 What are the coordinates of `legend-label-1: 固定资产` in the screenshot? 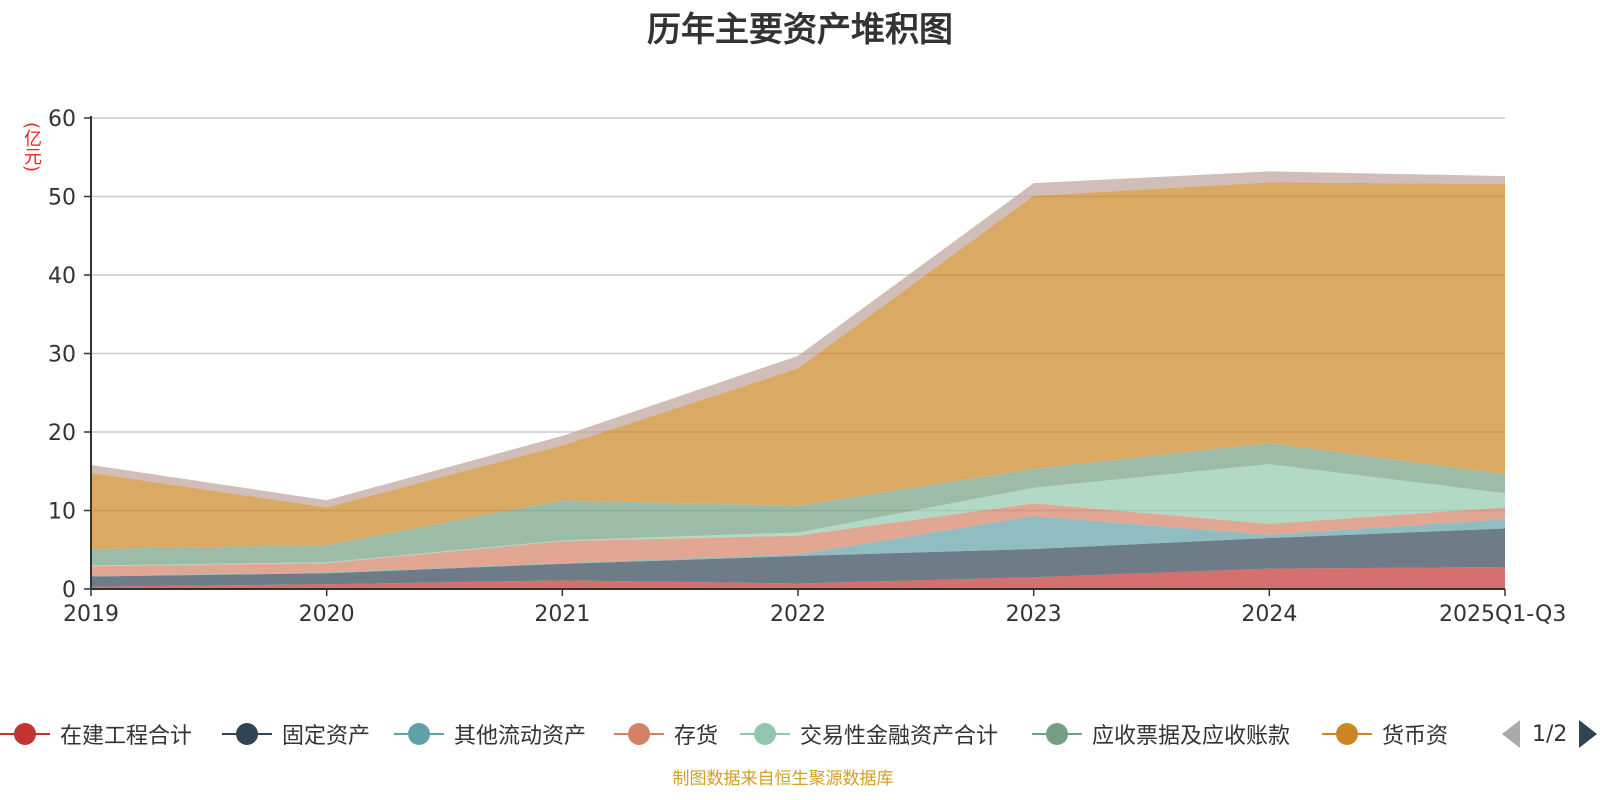 It's located at (326, 736).